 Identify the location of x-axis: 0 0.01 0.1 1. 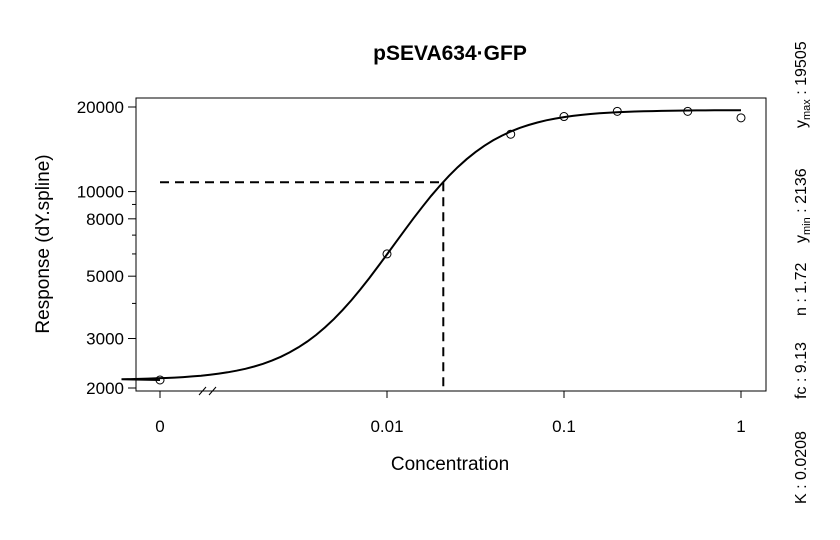
(451, 411).